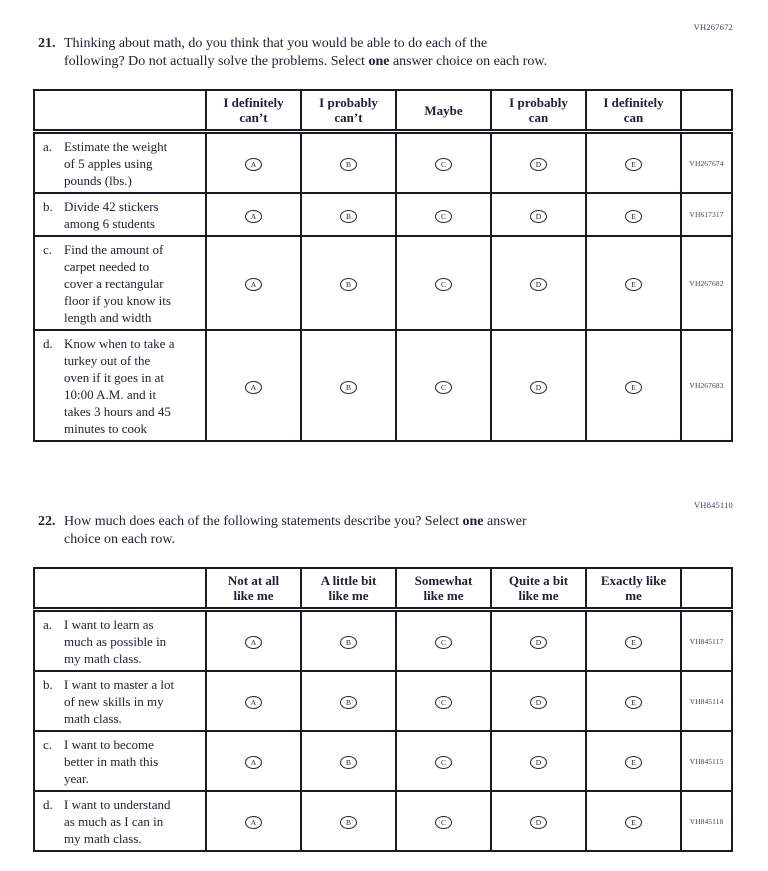  What do you see at coordinates (48, 684) in the screenshot?
I see `row-letter: b.` at bounding box center [48, 684].